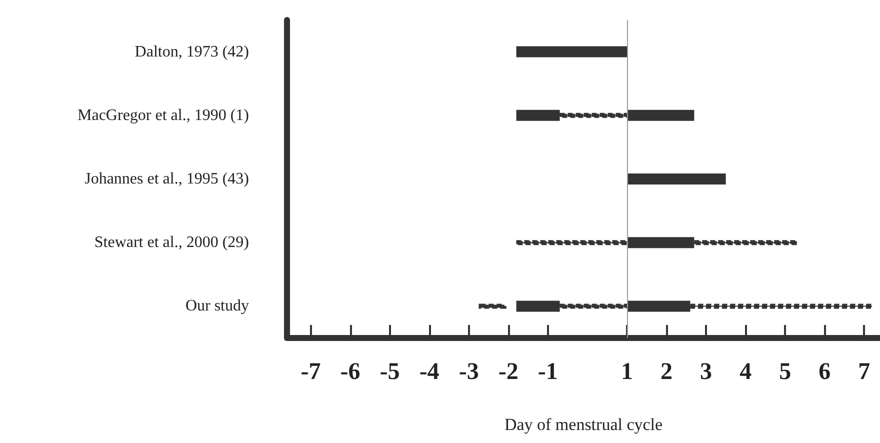 Image resolution: width=880 pixels, height=443 pixels. I want to click on y-tick-label: Dalton, 1973 (42), so click(191, 51).